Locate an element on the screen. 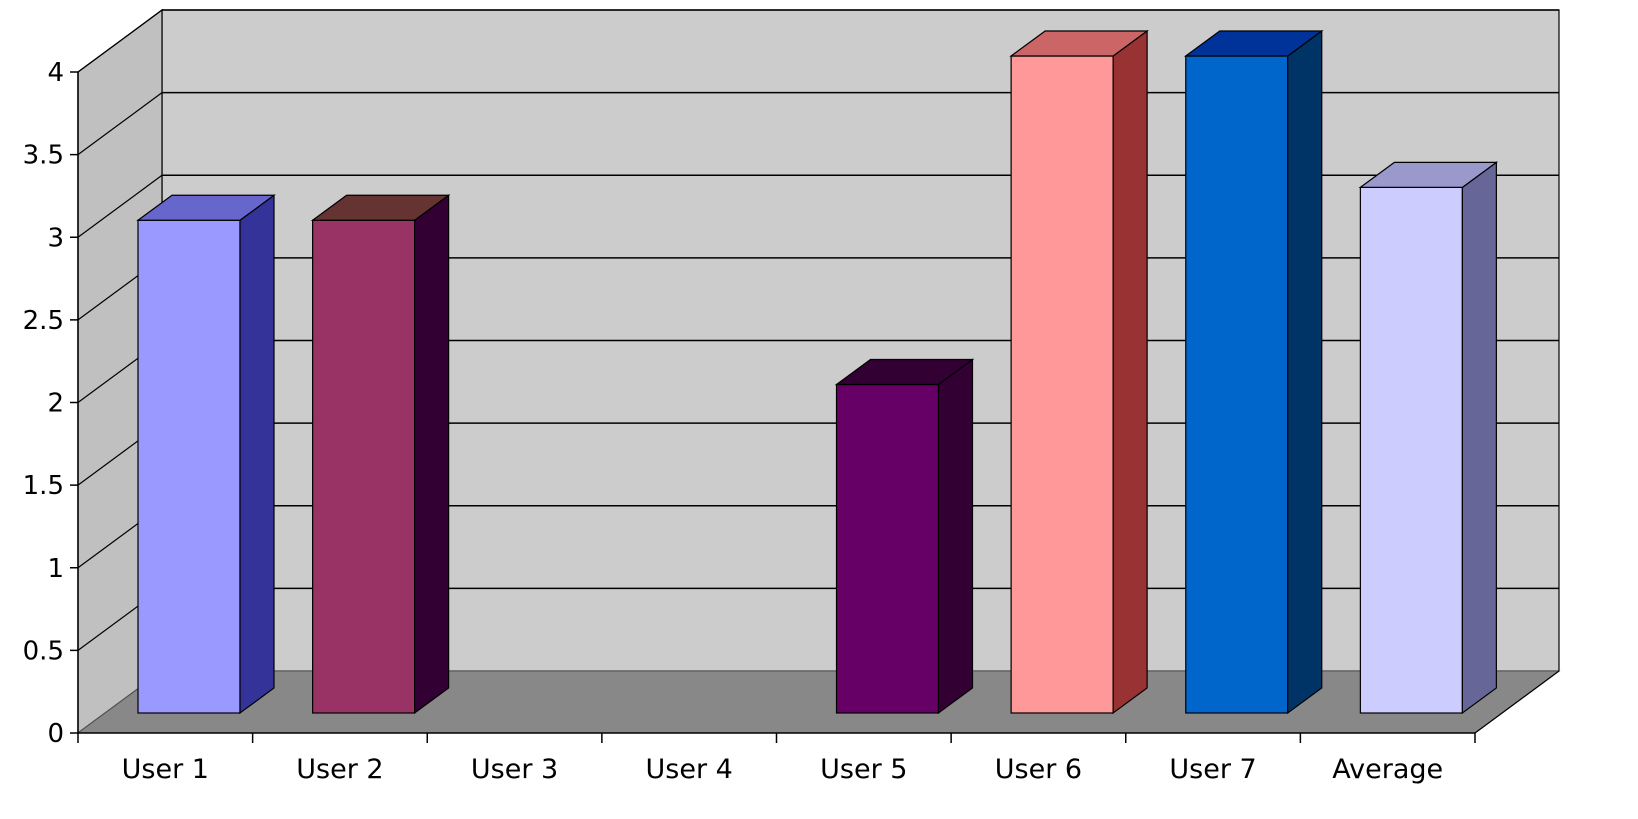 Image resolution: width=1638 pixels, height=819 pixels. x-category-label: User 4 is located at coordinates (689, 769).